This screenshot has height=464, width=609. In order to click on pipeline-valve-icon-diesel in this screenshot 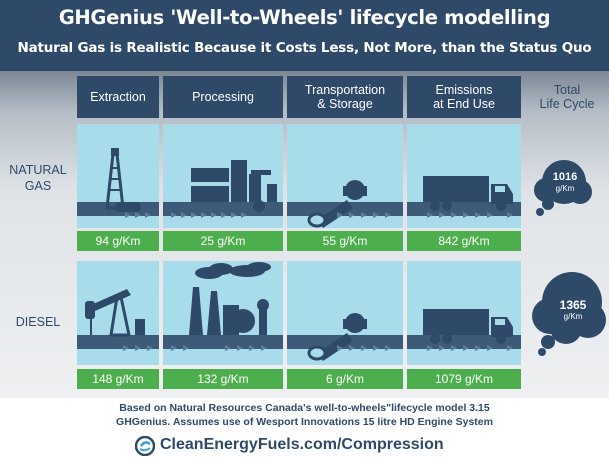, I will do `click(345, 337)`.